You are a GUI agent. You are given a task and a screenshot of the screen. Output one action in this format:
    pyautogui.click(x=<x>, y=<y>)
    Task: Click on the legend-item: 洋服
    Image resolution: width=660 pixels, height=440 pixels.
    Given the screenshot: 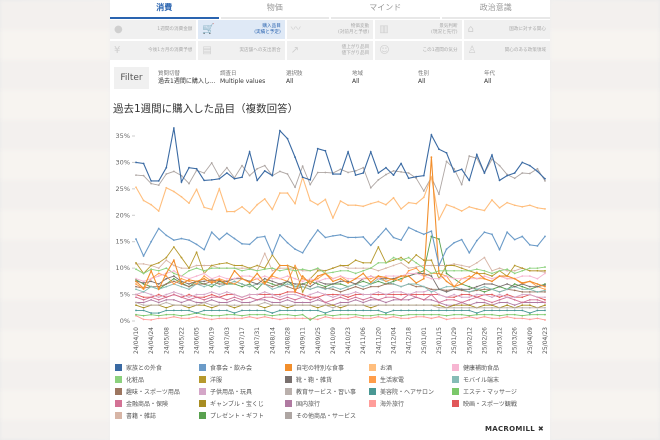 What is the action you would take?
    pyautogui.click(x=242, y=379)
    